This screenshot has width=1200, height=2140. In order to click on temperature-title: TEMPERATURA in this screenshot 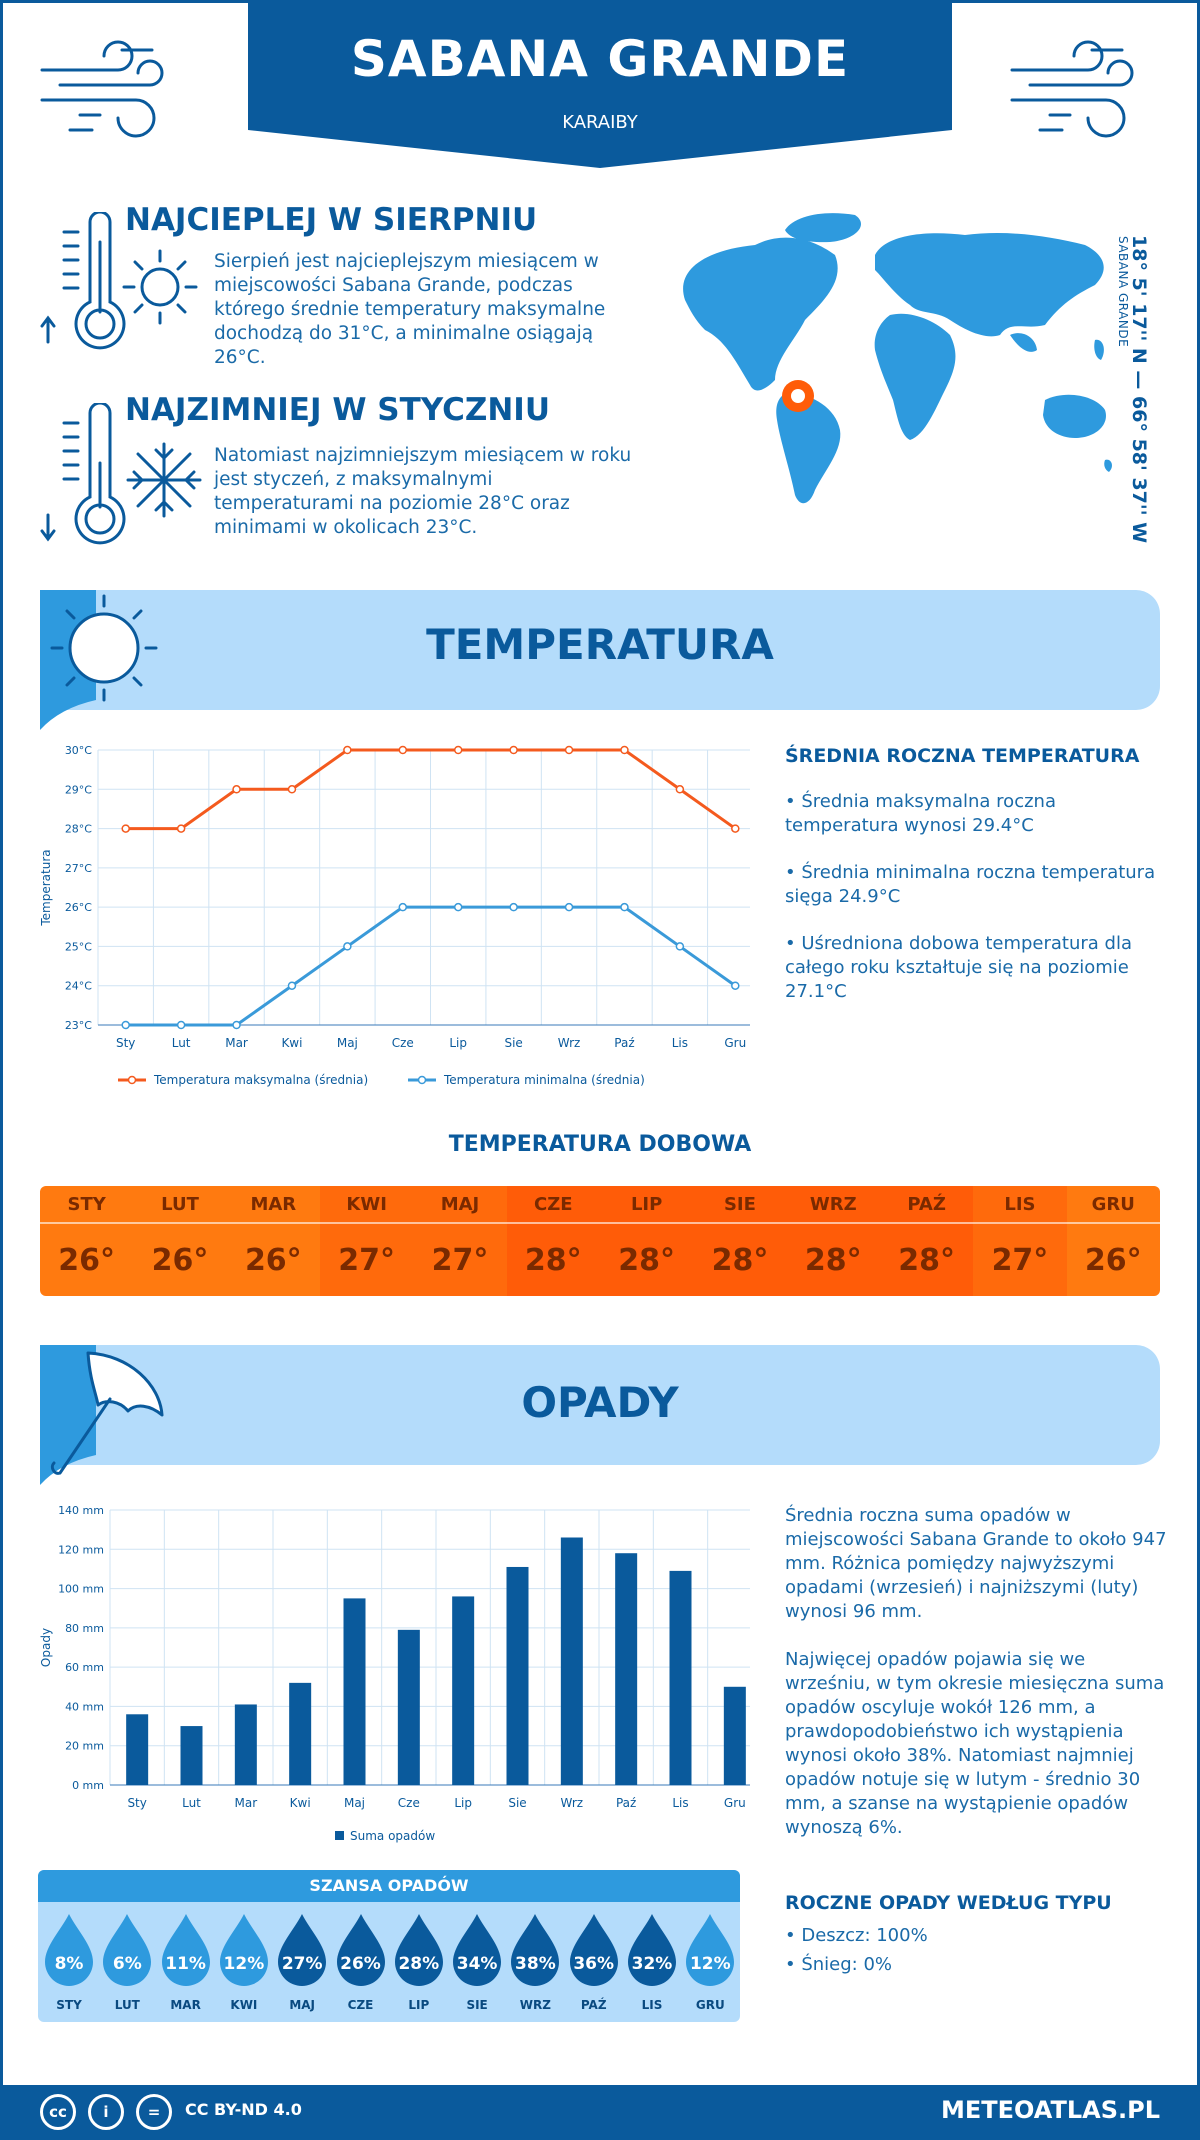, I will do `click(600, 644)`.